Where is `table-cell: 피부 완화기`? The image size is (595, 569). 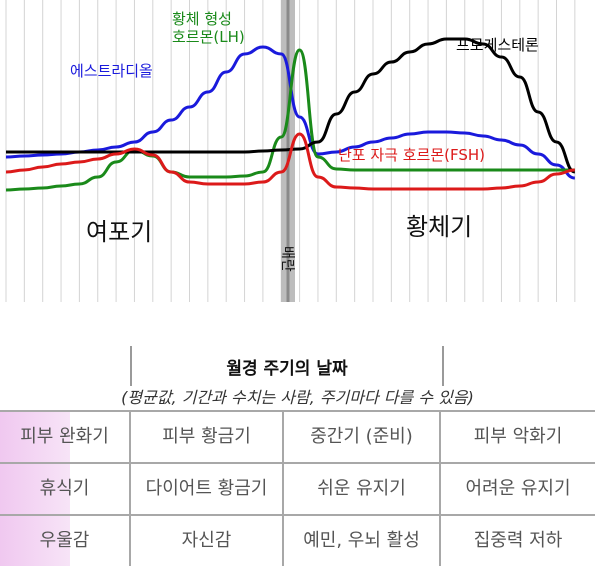
table-cell: 피부 완화기 is located at coordinates (65, 437).